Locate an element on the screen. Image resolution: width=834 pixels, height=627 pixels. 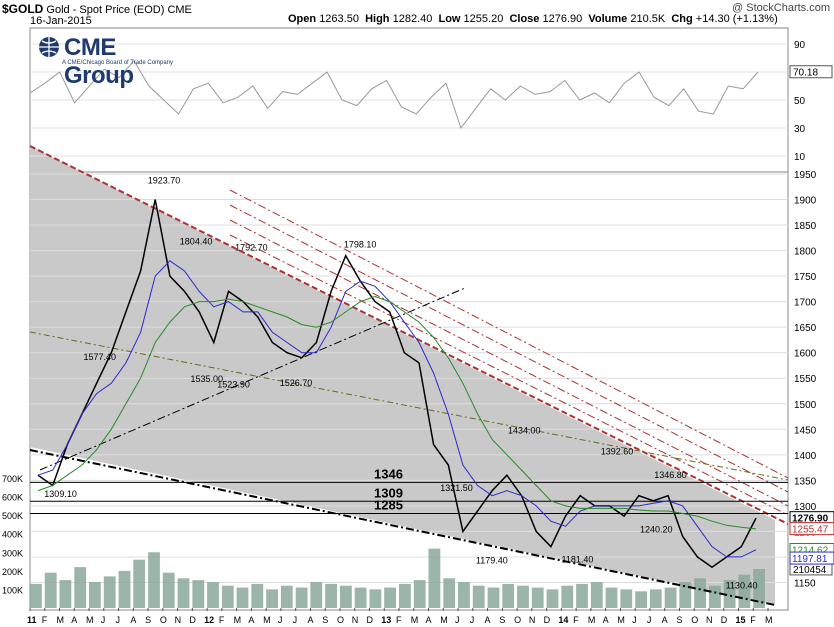
logo-subtitle: A CME/Chicago Board of Trade Company is located at coordinates (118, 63).